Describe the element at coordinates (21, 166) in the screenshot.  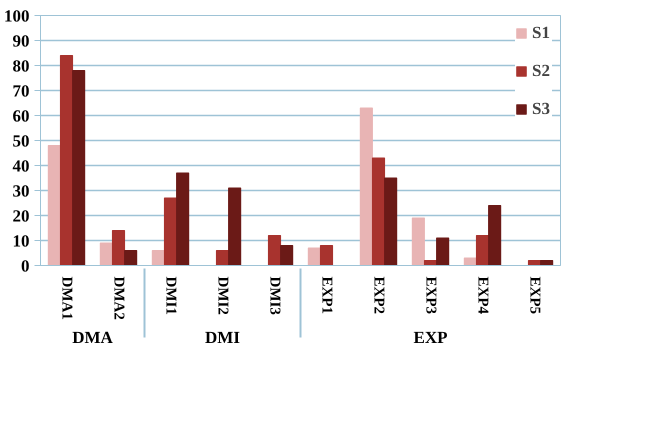
I see `y-tick-label: 40` at that location.